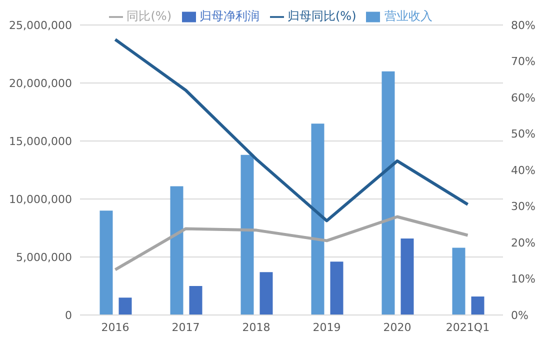  I want to click on legend-label: 同比(%), so click(149, 16).